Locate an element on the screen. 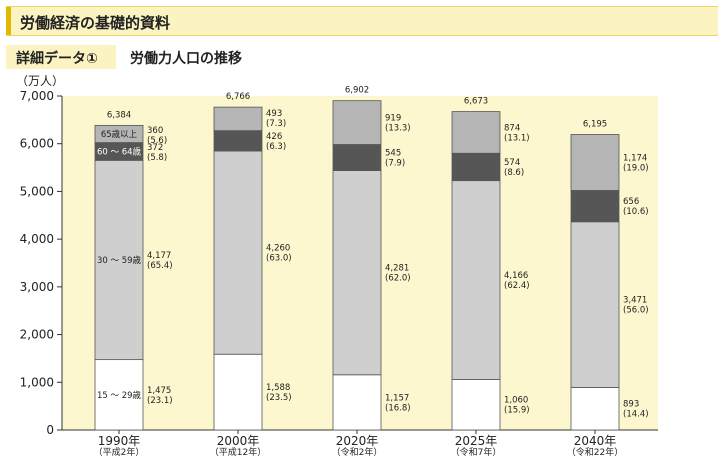 Image resolution: width=725 pixels, height=456 pixels. segment-pct-label: (16.8) is located at coordinates (398, 408).